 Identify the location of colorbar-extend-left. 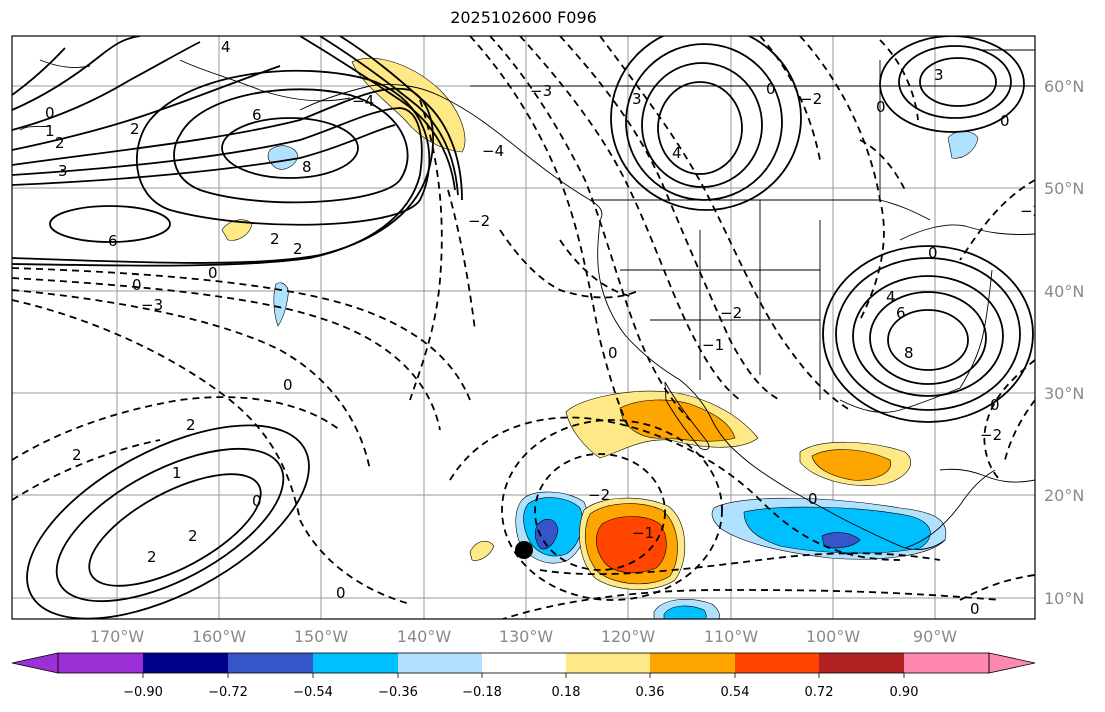
(35, 663).